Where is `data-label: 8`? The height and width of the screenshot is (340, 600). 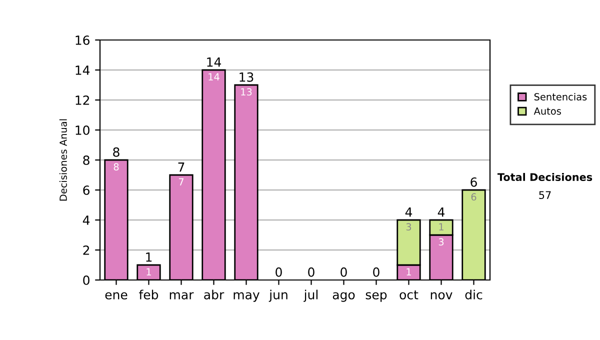 data-label: 8 is located at coordinates (116, 167).